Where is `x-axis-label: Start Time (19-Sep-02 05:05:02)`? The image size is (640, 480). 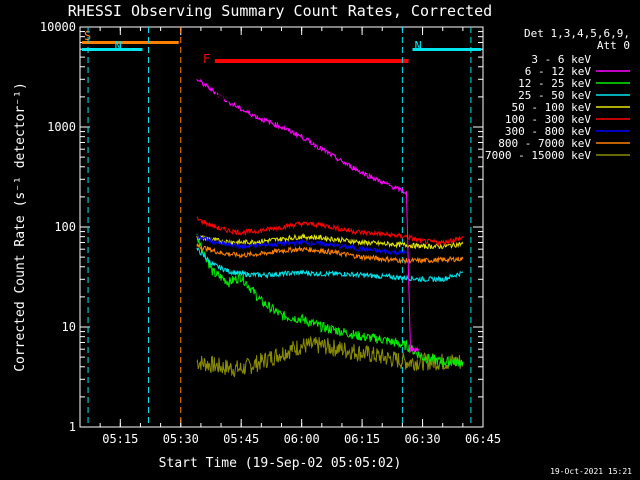 x-axis-label: Start Time (19-Sep-02 05:05:02) is located at coordinates (280, 463).